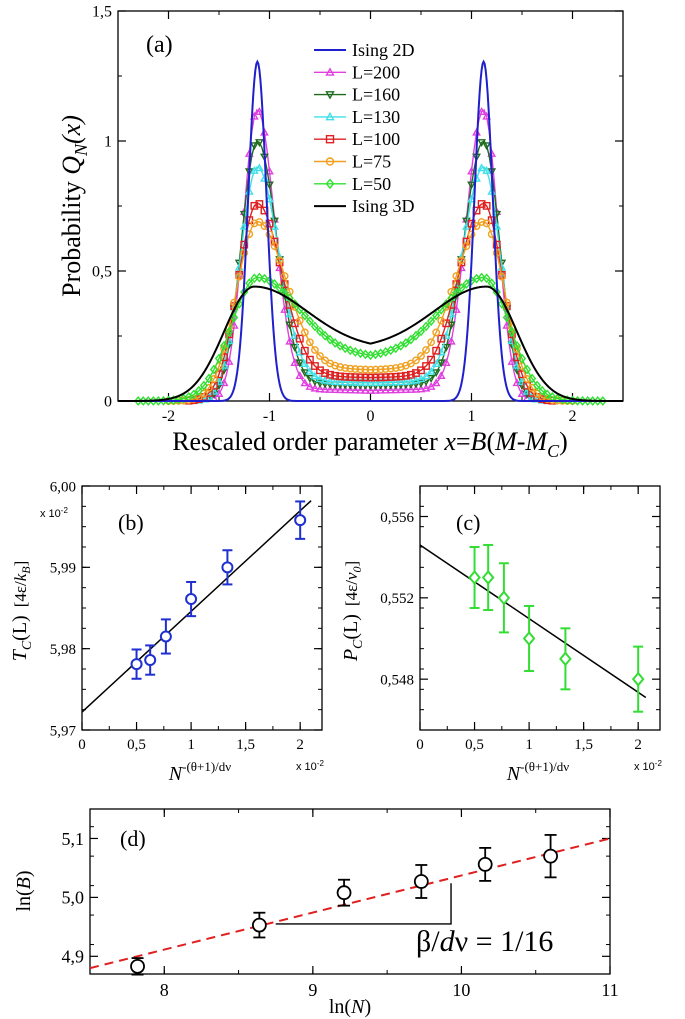 This screenshot has width=685, height=1019. I want to click on legend-label-ising2d: Ising 2D, so click(383, 50).